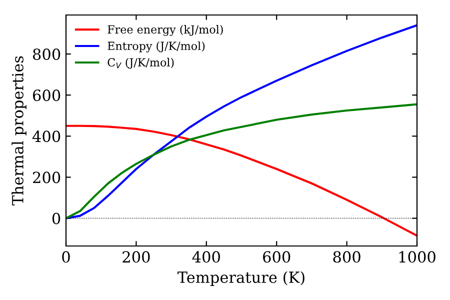 The width and height of the screenshot is (450, 300). Describe the element at coordinates (276, 257) in the screenshot. I see `x-tick-label: 600` at that location.